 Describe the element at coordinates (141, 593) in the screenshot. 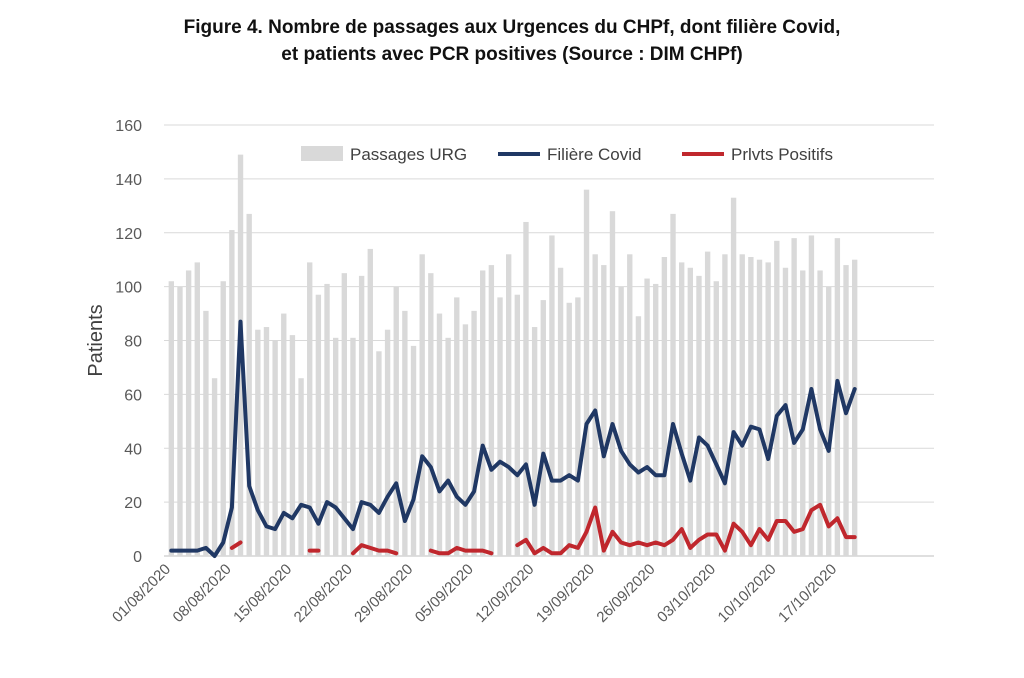

I see `x-tick-label: 01/08/2020` at that location.